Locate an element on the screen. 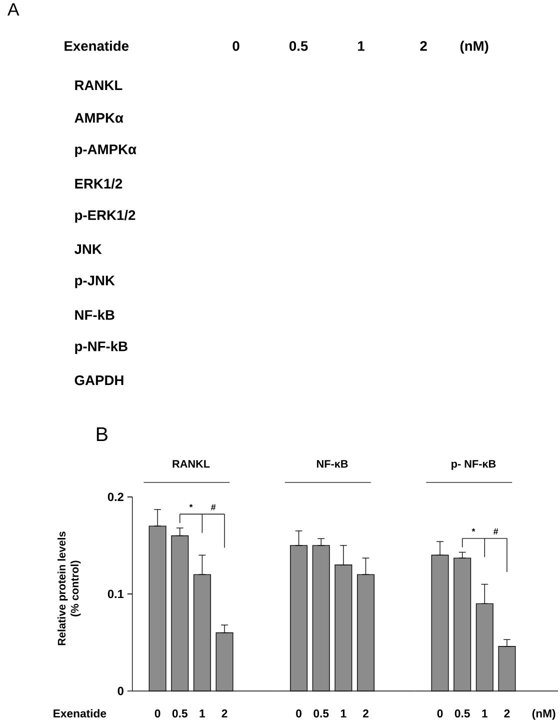 This screenshot has height=723, width=560. category-label: 2 is located at coordinates (423, 46).